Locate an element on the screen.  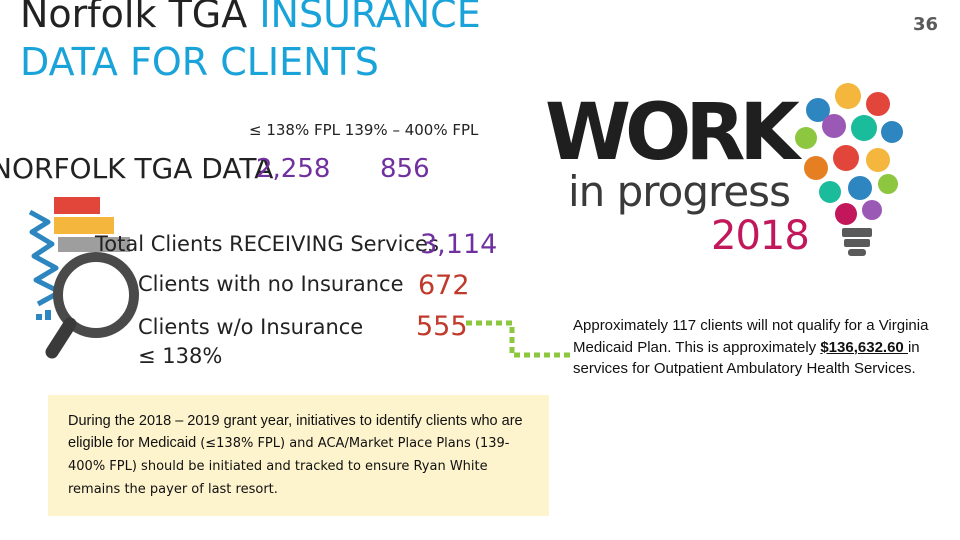
fpl-column-header: ≤ 138% FPL 139% – 400% FPL is located at coordinates (364, 130).